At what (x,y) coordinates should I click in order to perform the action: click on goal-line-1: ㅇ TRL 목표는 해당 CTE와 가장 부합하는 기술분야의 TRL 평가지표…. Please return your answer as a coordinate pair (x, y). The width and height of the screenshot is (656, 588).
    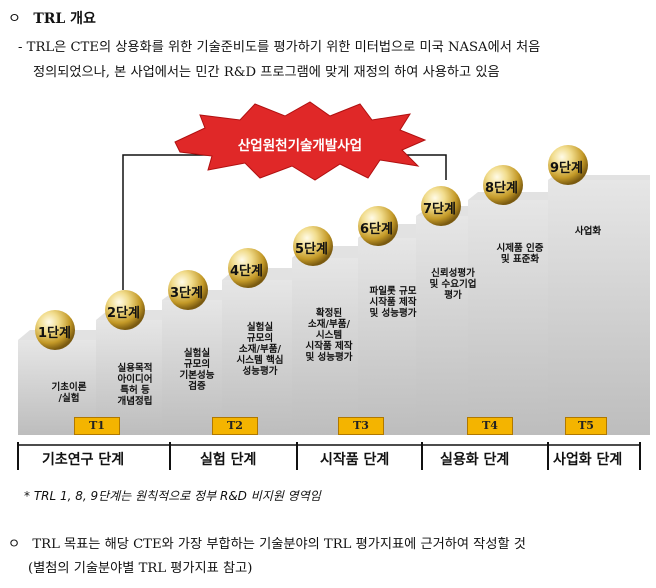
    Looking at the image, I should click on (267, 544).